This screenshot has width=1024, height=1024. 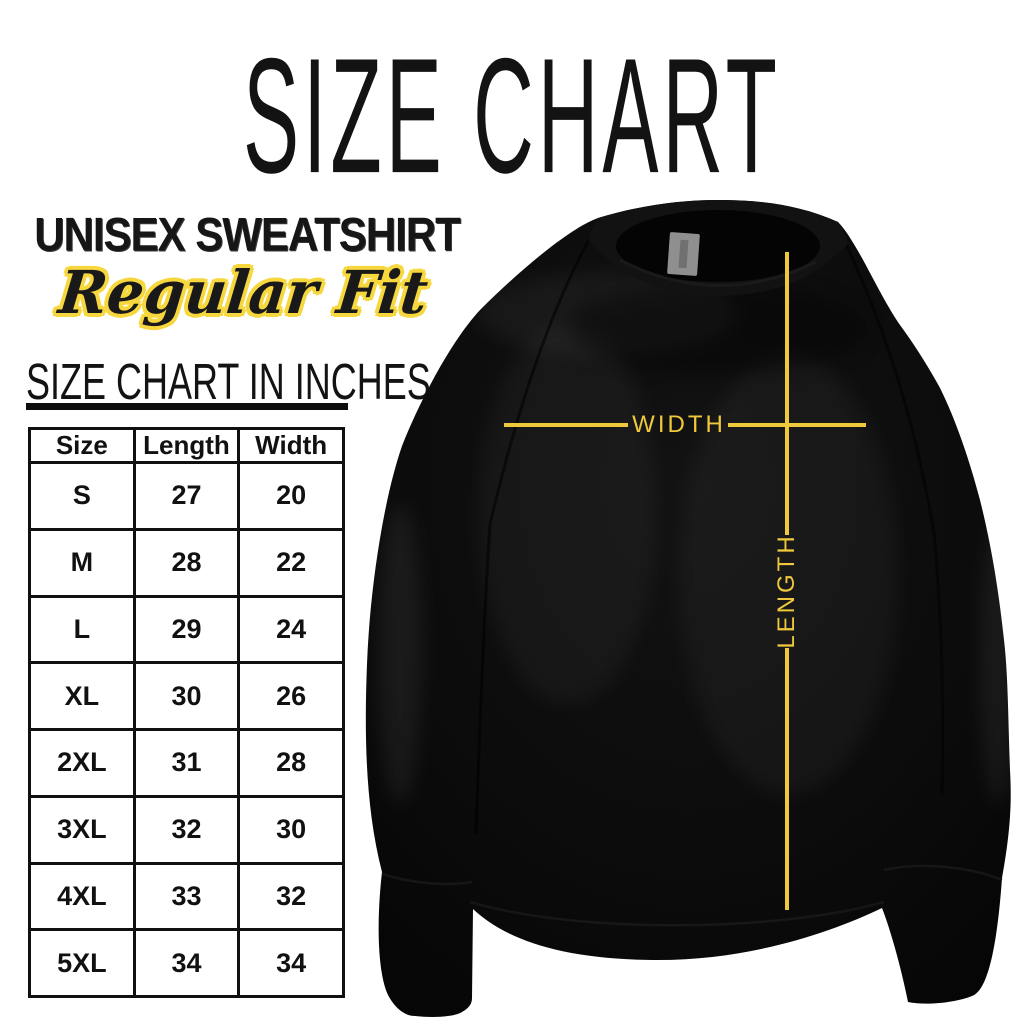 I want to click on table-row: 5XL 34 34, so click(x=186, y=963).